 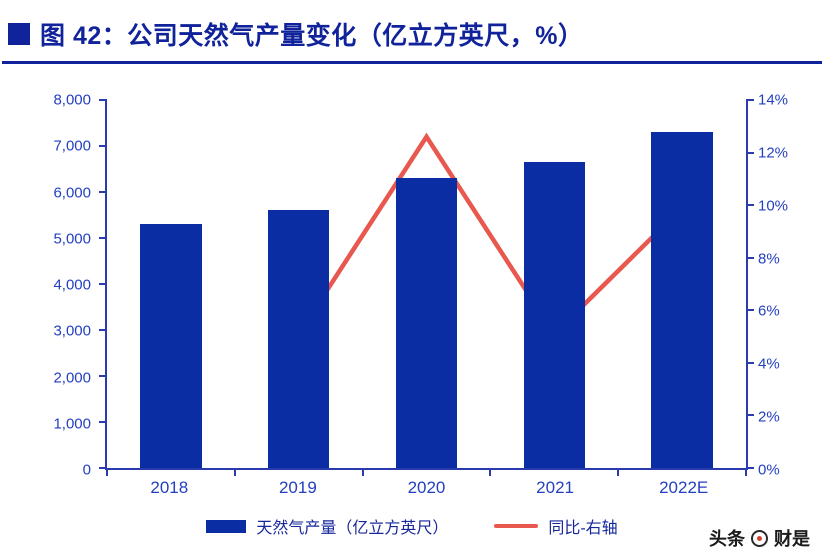 I want to click on right-axis-labels: 14% 12% 10% 8% 6% 4% 2% 0%, so click(x=784, y=285).